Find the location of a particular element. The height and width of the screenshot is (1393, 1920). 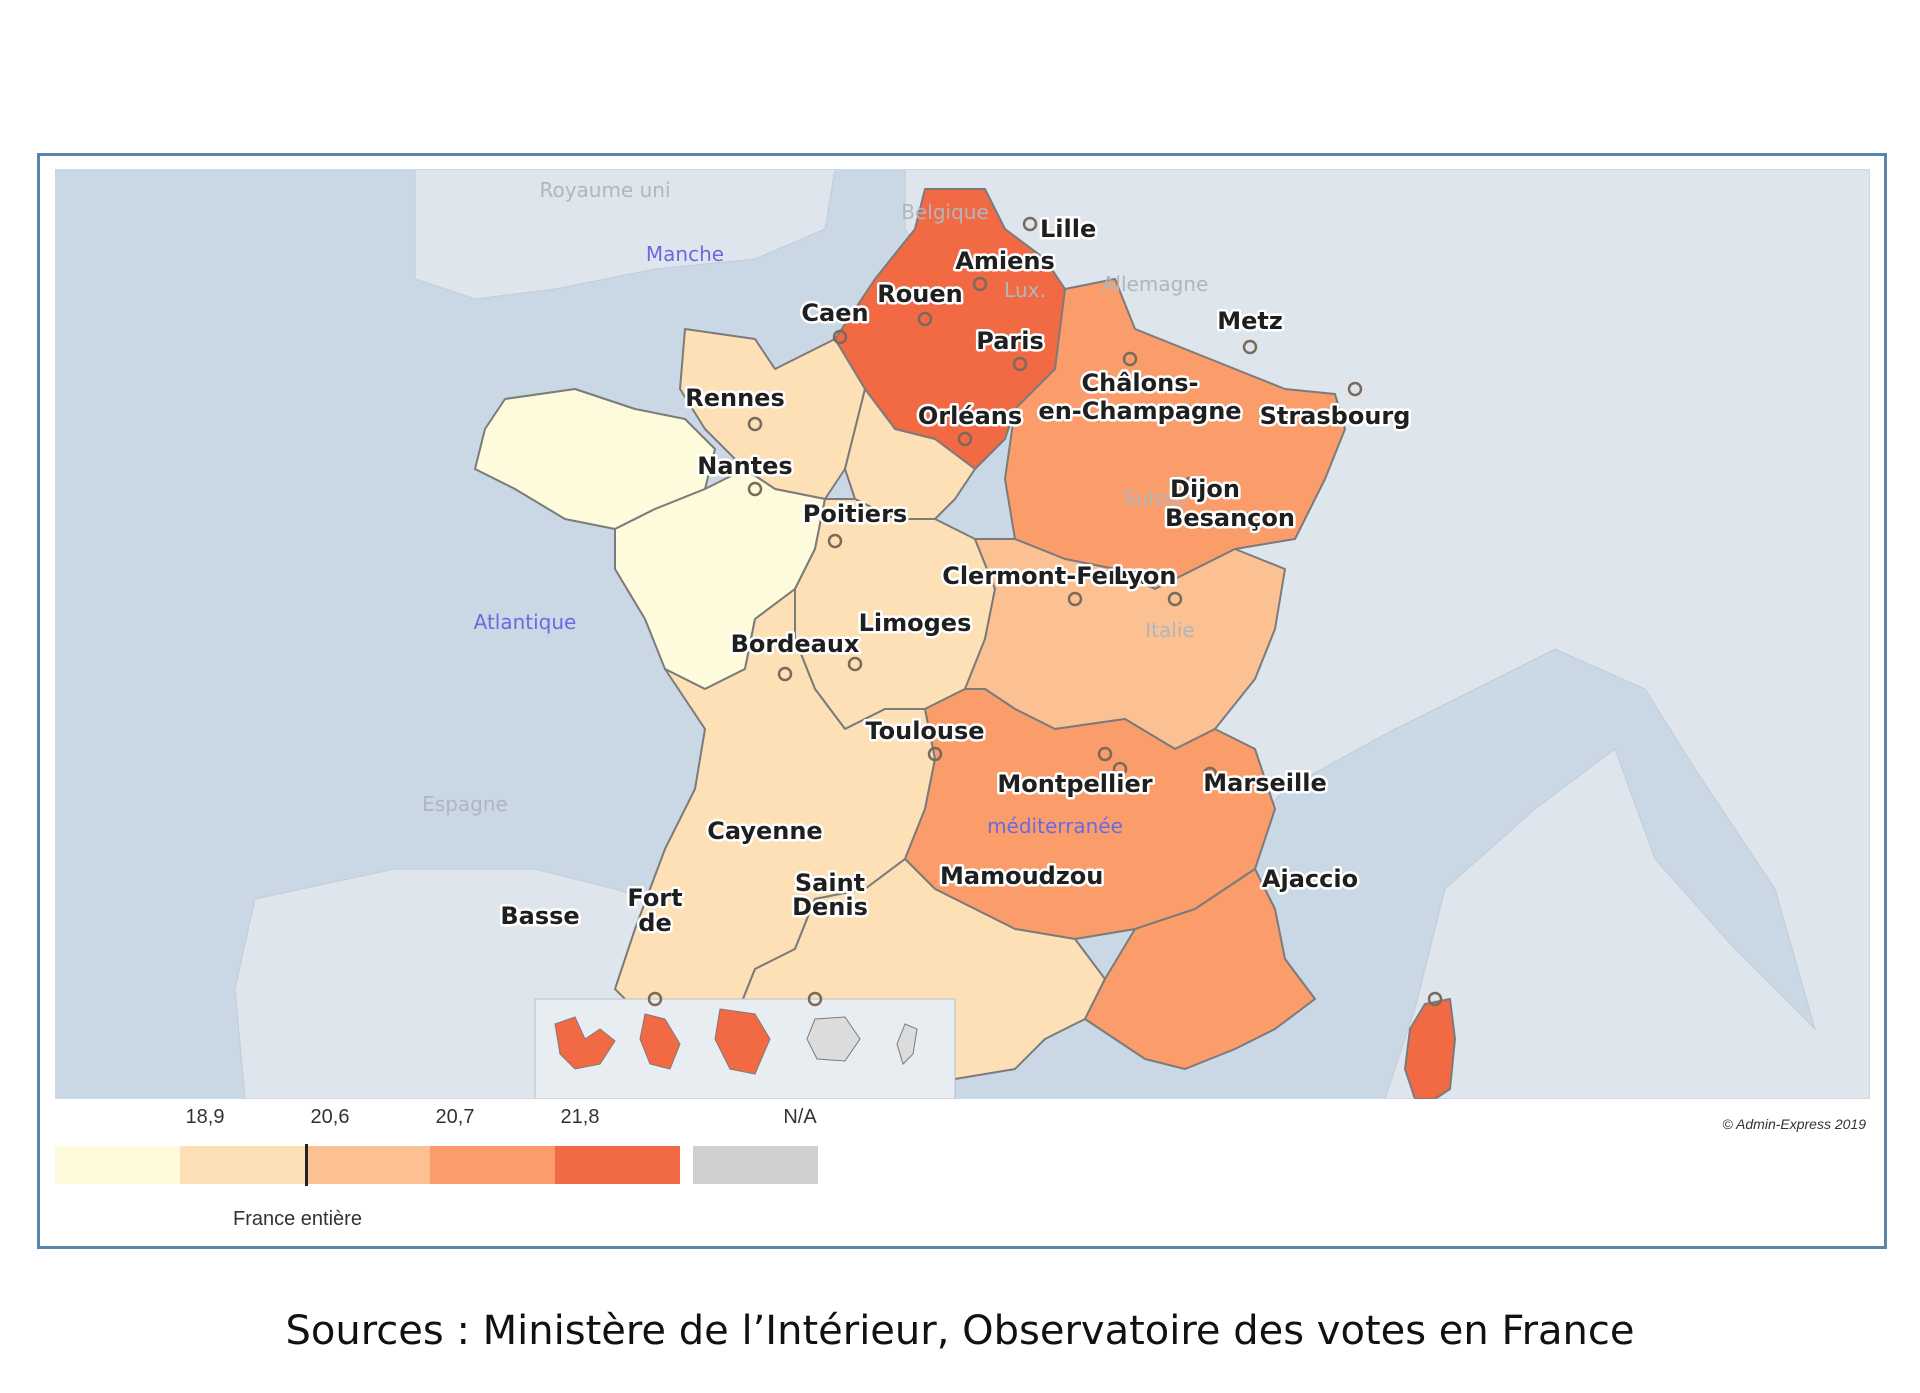

reunion-shape is located at coordinates (833, 1039).